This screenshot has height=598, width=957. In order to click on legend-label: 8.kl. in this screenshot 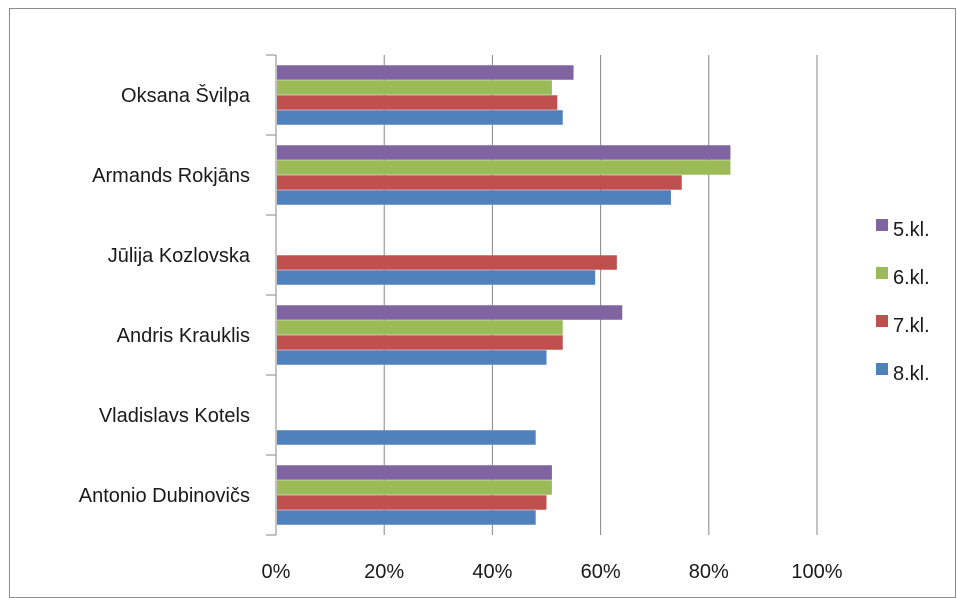, I will do `click(911, 374)`.